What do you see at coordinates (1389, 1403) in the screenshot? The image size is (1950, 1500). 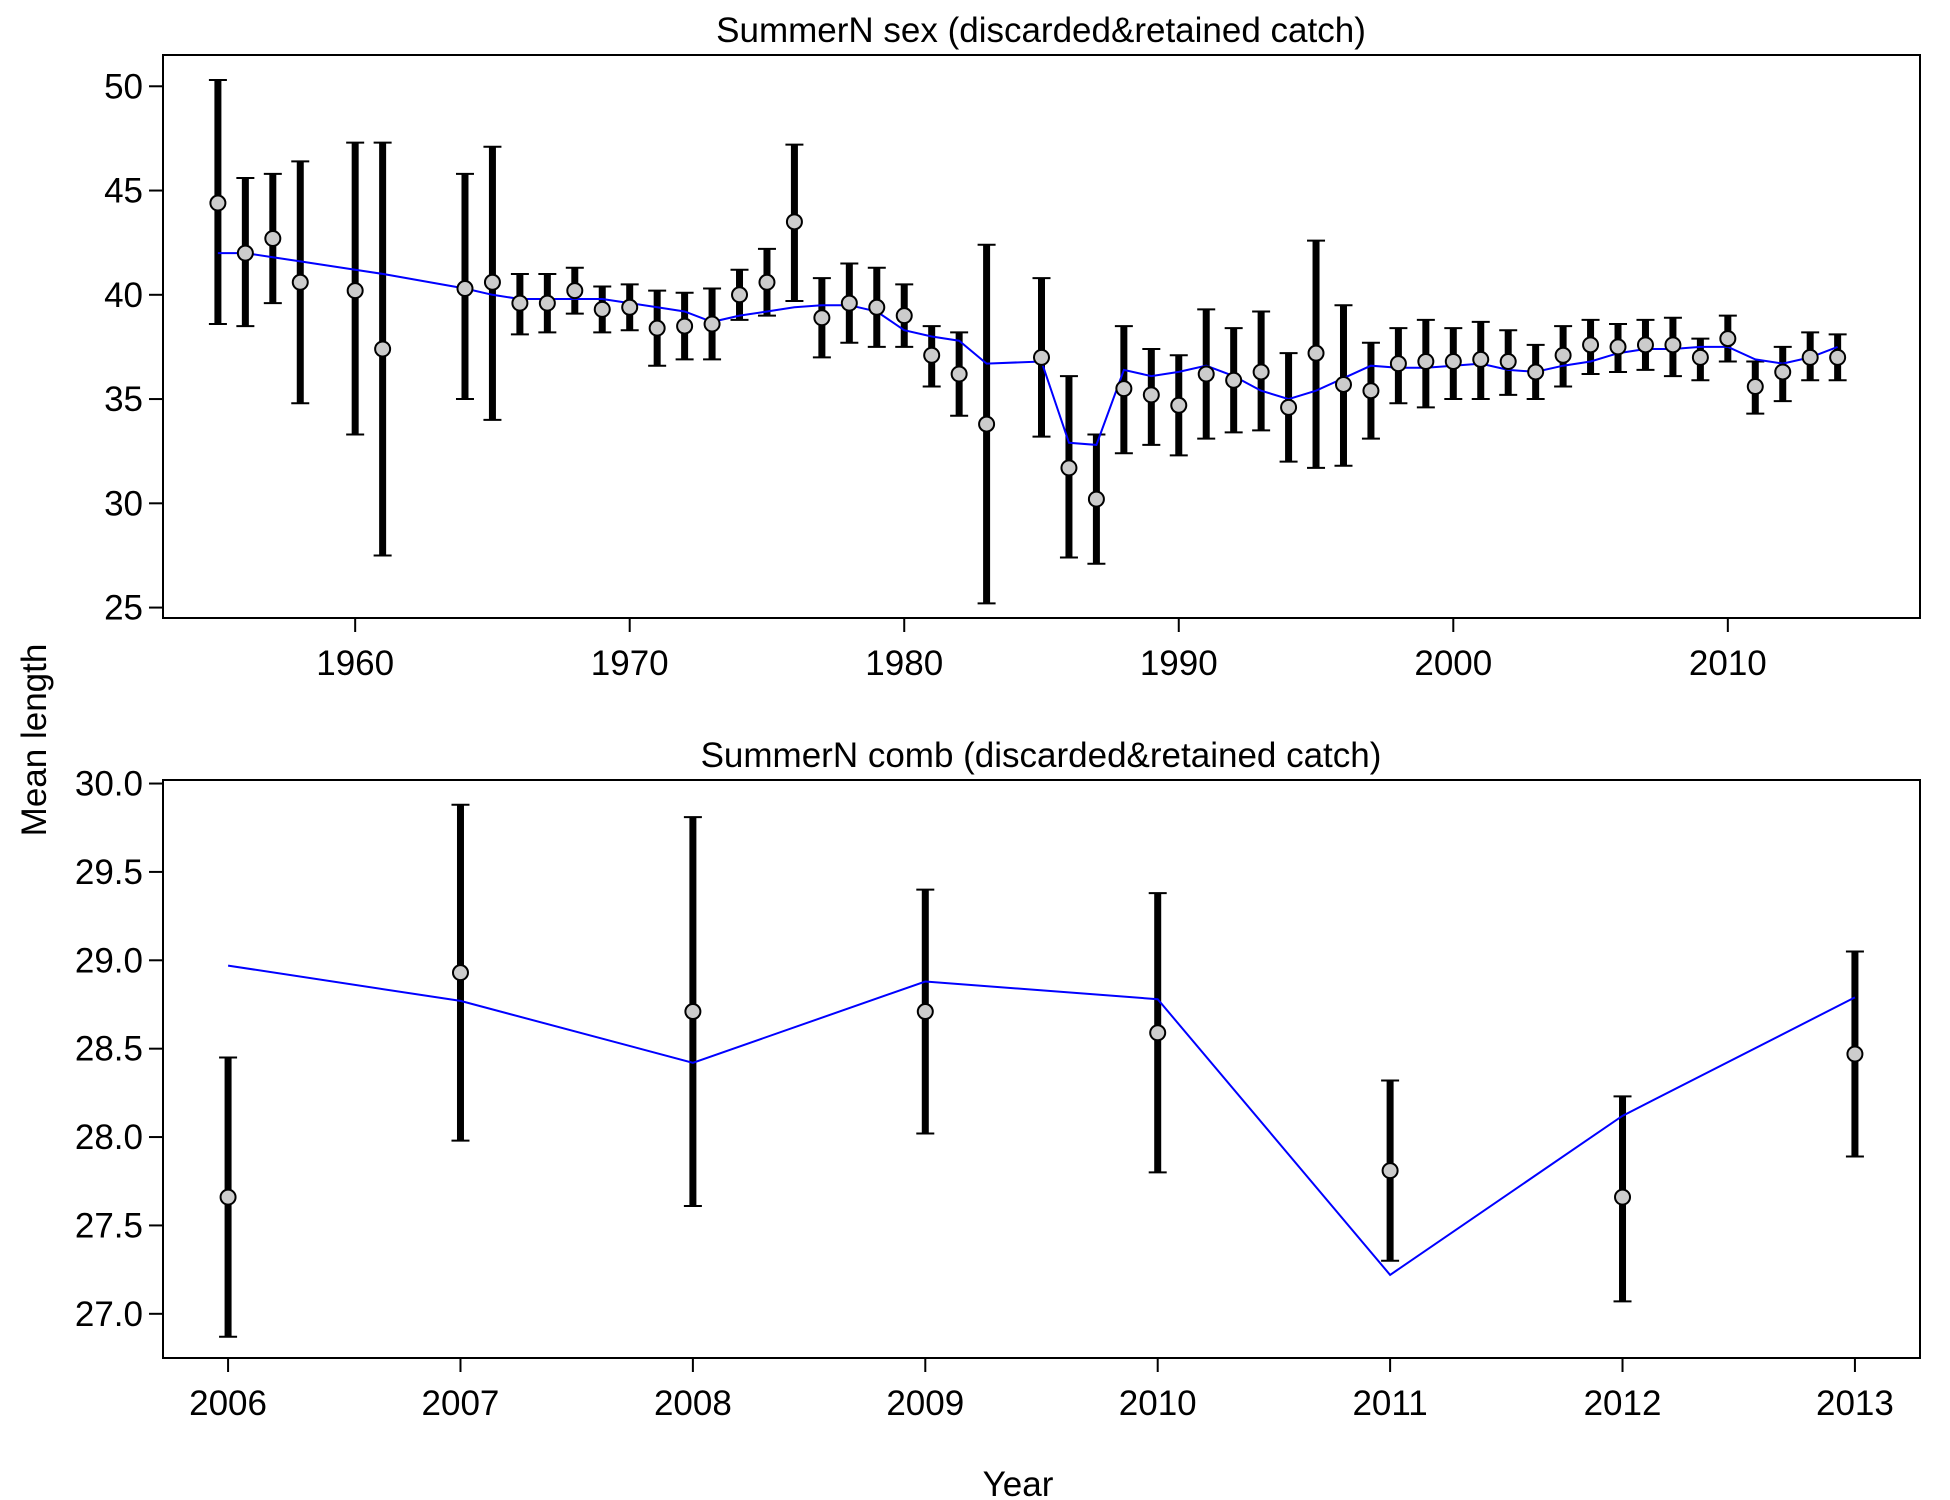 I see `x-tick-label-comb: 2011` at bounding box center [1389, 1403].